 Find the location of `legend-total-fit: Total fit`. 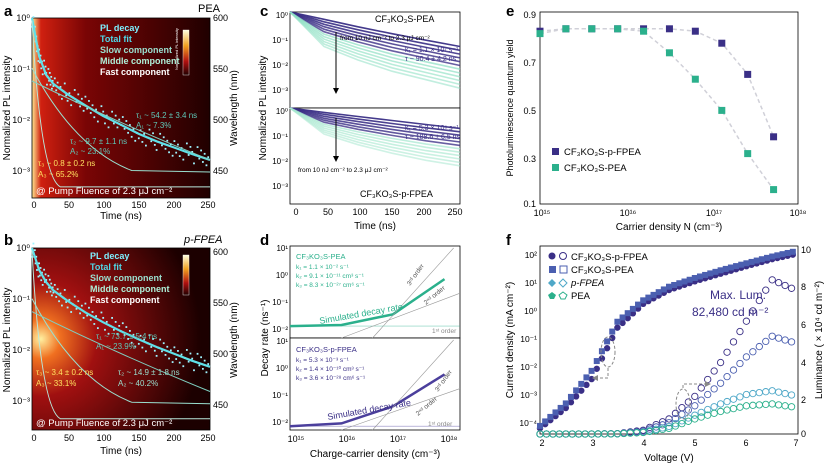

legend-total-fit: Total fit is located at coordinates (106, 267).